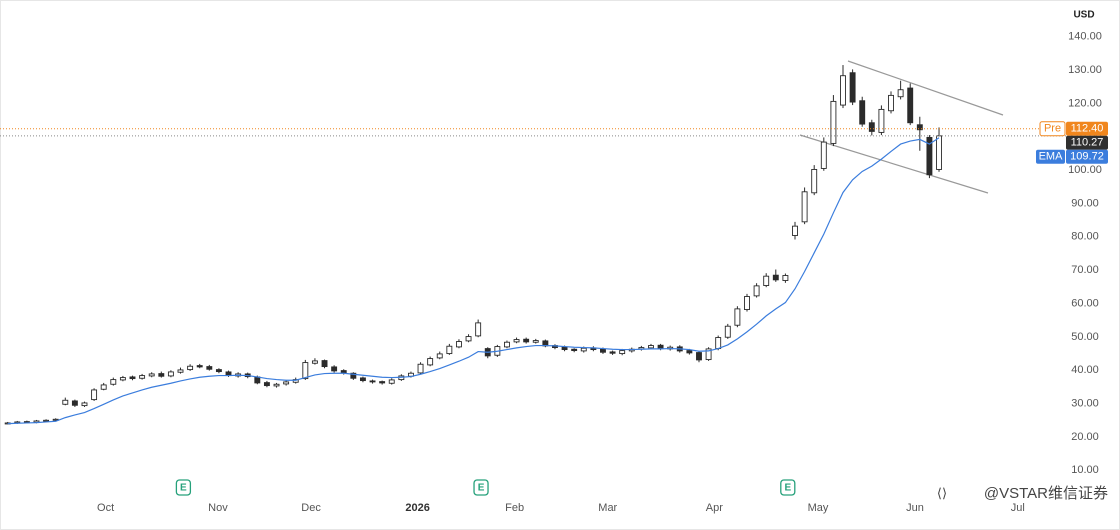 The height and width of the screenshot is (530, 1120). Describe the element at coordinates (1018, 508) in the screenshot. I see `x-tick-label: Jul` at that location.